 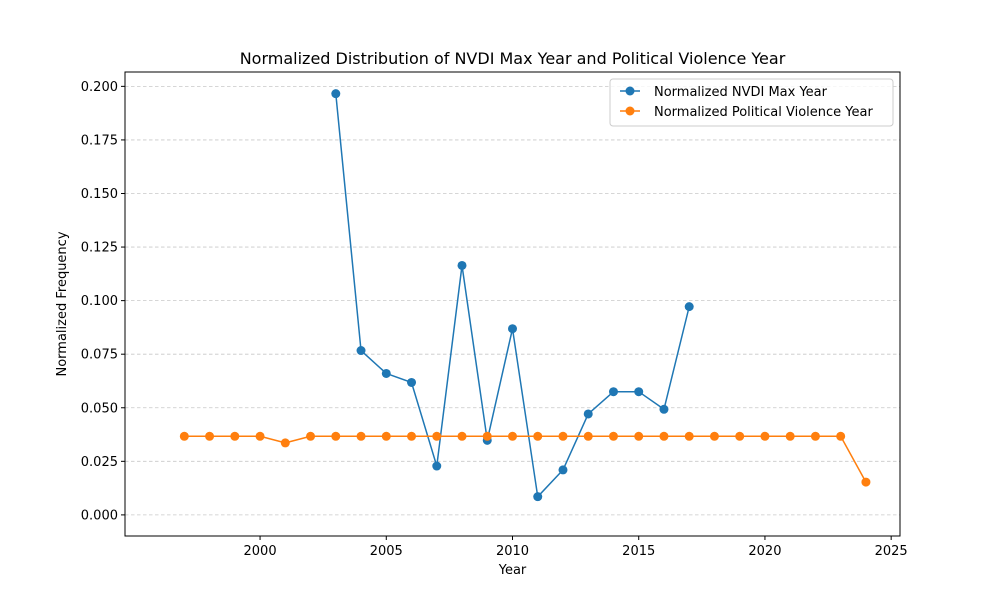 I want to click on y-tick-label: 0.100, so click(x=99, y=301).